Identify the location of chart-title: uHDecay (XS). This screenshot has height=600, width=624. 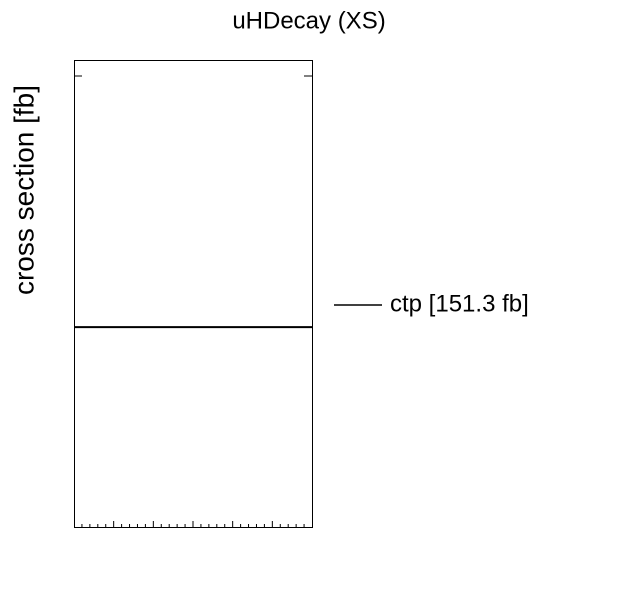
(308, 20).